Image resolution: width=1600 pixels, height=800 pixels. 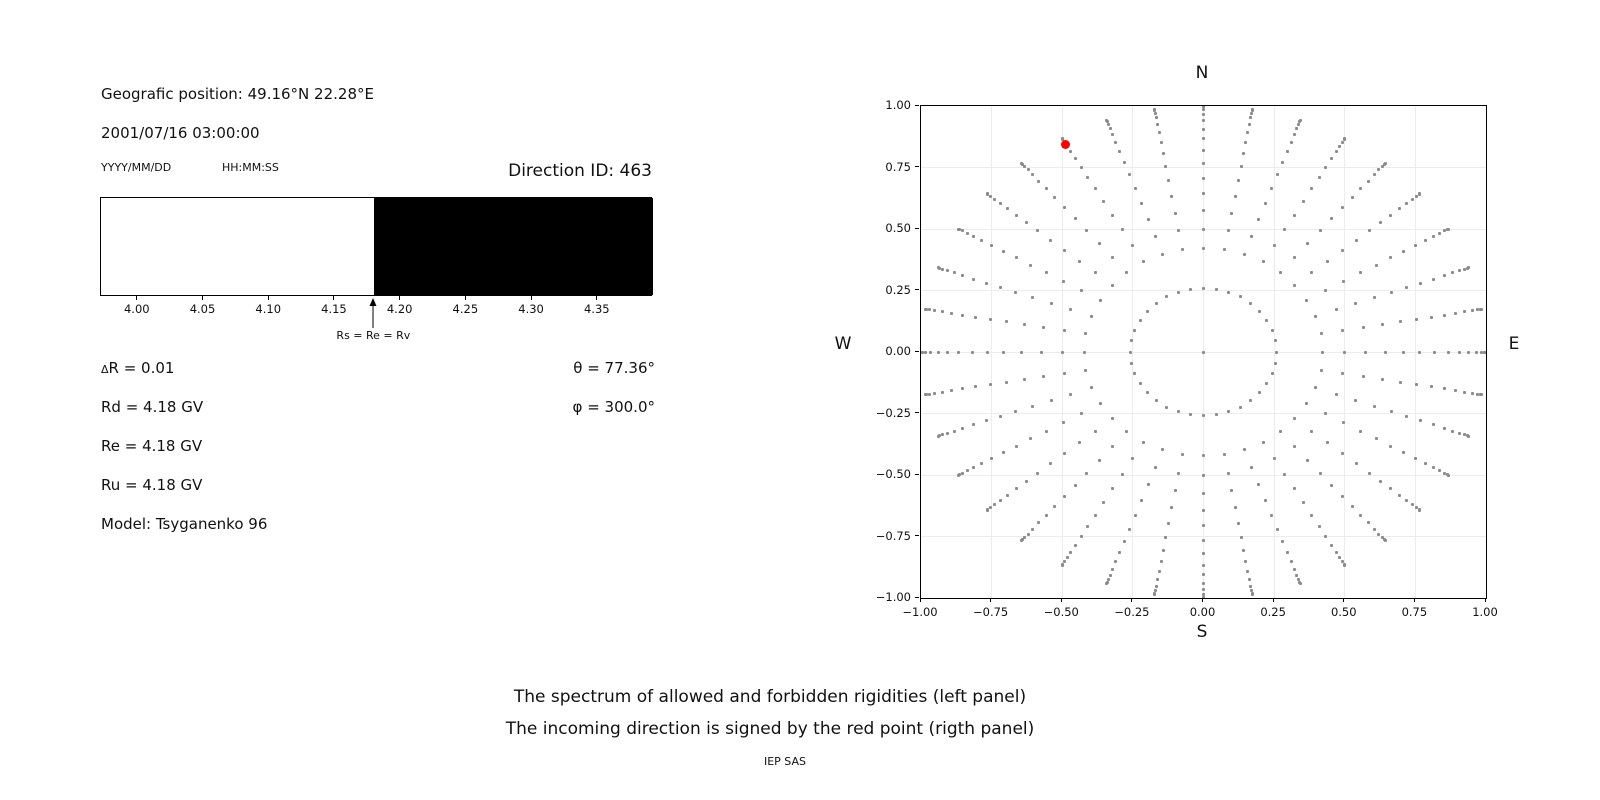 I want to click on compass-north-label: N, so click(x=1202, y=73).